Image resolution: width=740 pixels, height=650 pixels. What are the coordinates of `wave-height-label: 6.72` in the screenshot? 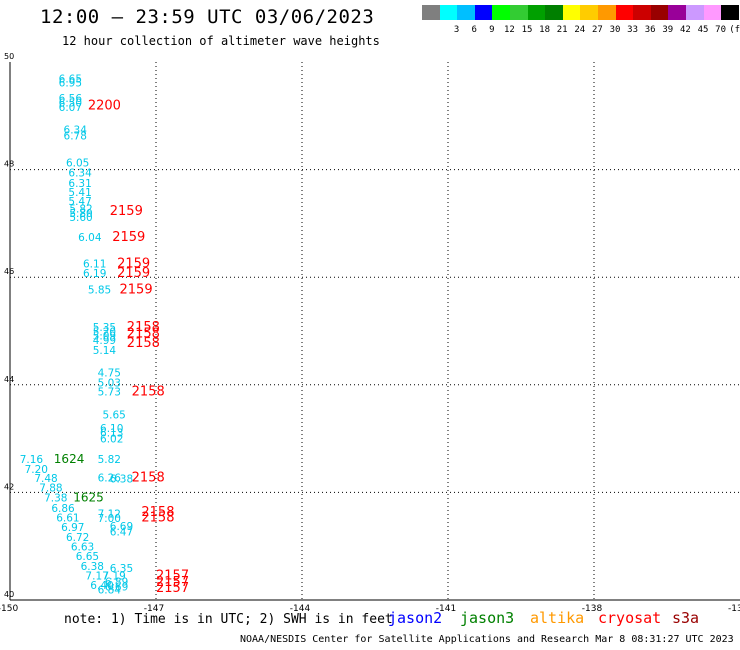 It's located at (77, 538).